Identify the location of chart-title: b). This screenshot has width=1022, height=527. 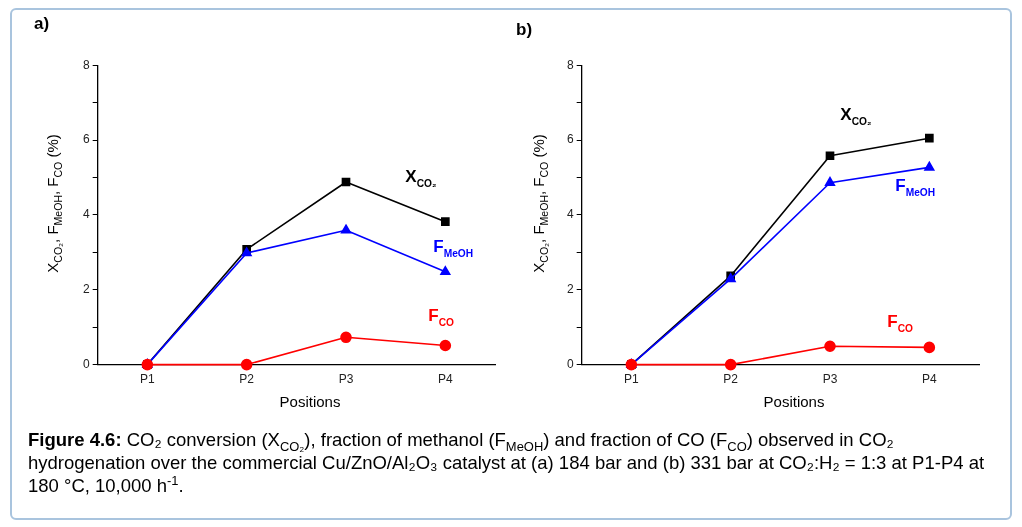
(524, 30).